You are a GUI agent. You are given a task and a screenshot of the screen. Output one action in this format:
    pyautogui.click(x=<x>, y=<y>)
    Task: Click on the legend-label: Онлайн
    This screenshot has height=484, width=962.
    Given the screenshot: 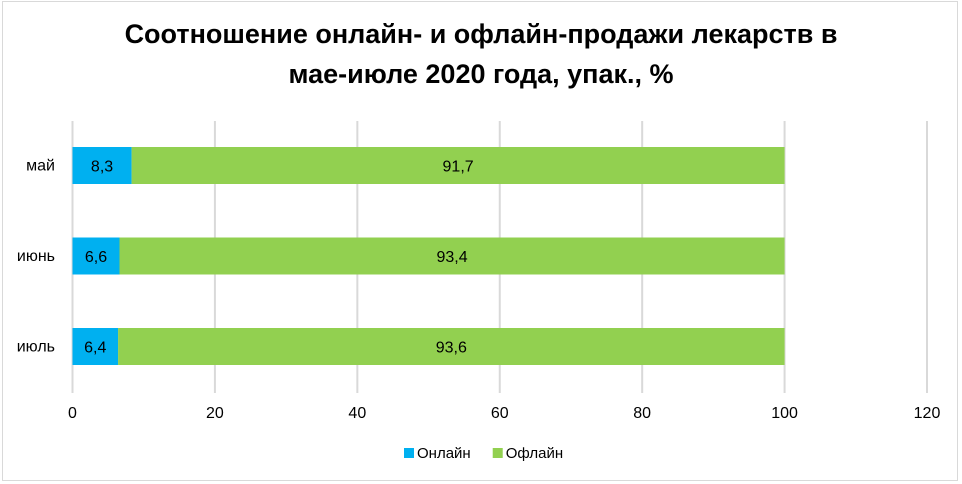 What is the action you would take?
    pyautogui.click(x=444, y=453)
    